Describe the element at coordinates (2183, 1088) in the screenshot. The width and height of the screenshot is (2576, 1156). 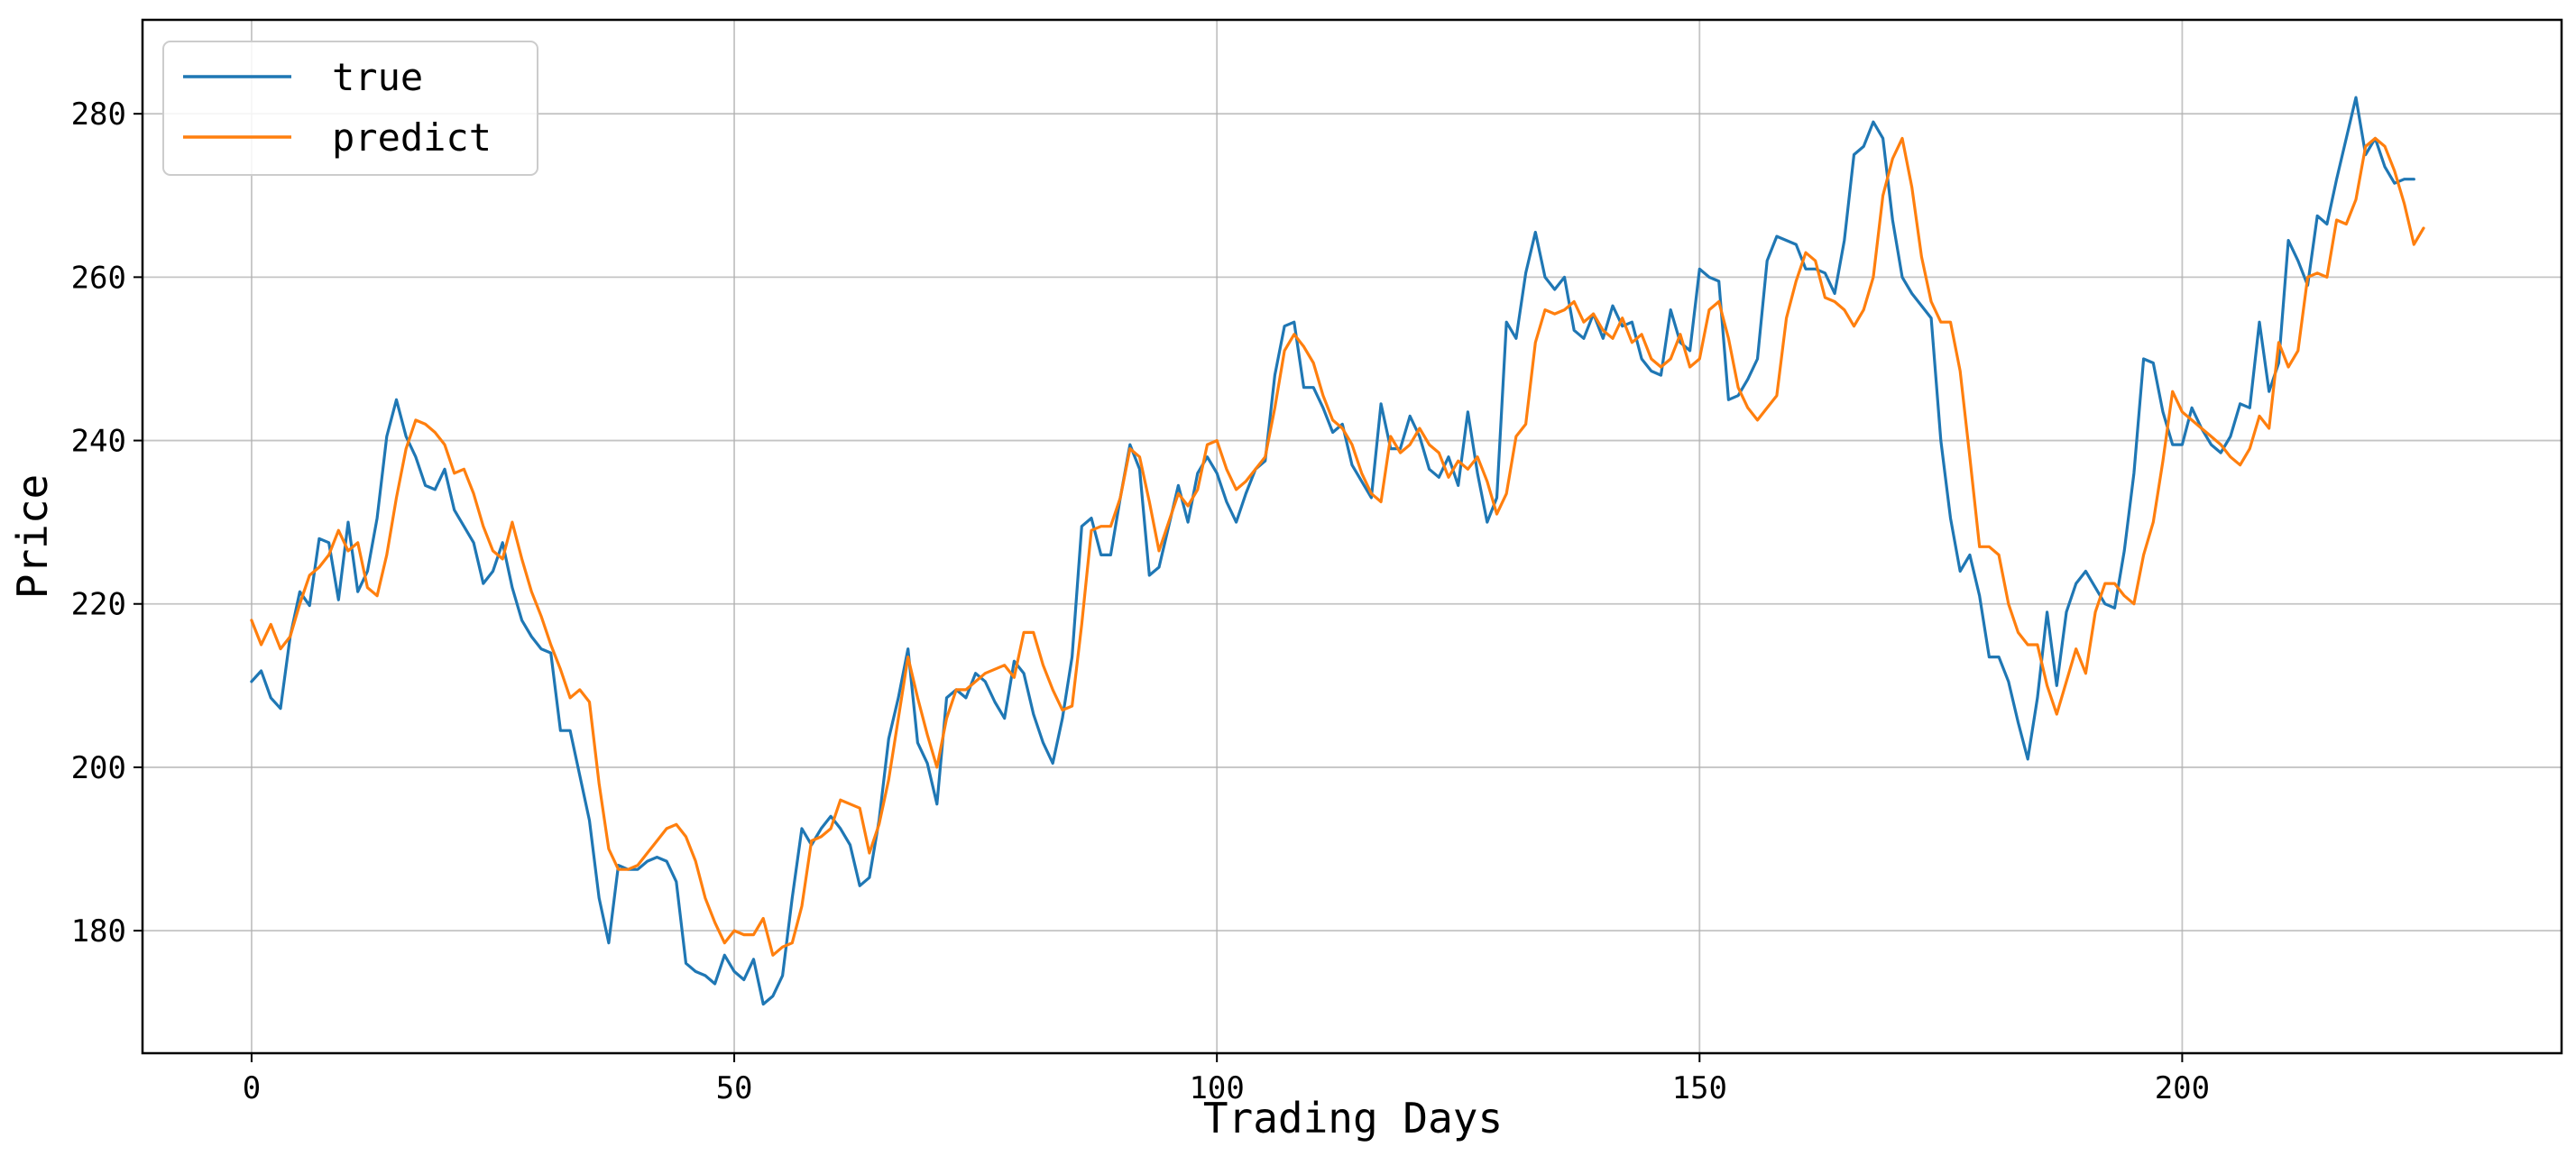
I see `x-tick-label: 200` at that location.